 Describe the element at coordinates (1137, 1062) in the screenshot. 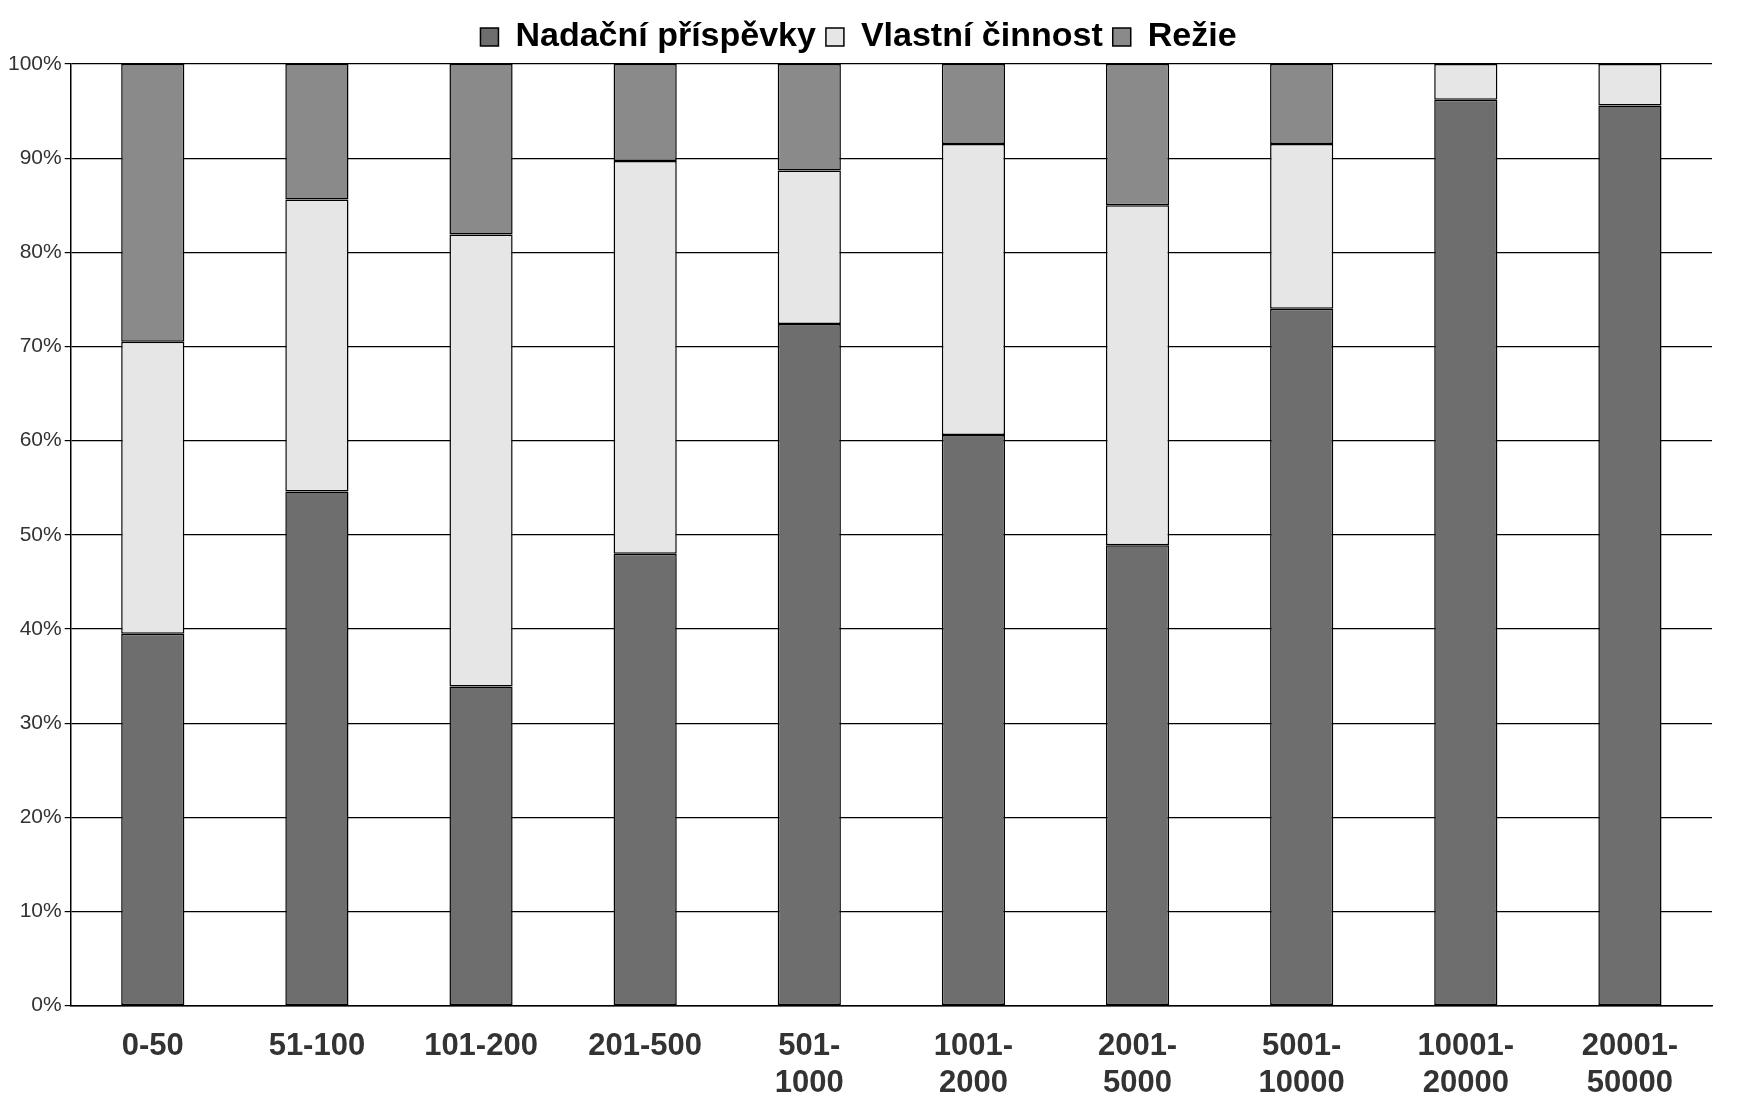

I see `x-tick-label: 2001-5000` at that location.